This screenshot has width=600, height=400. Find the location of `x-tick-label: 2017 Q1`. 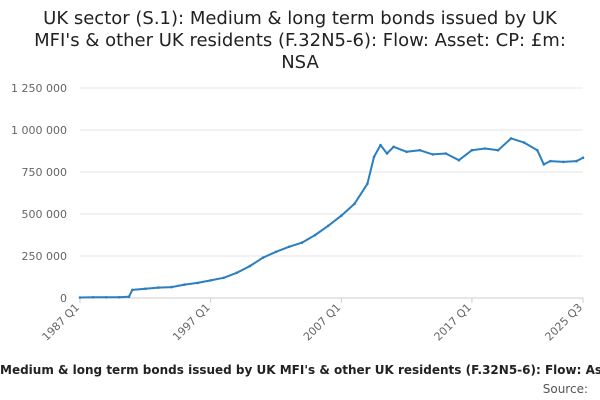

x-tick-label: 2017 Q1 is located at coordinates (453, 322).